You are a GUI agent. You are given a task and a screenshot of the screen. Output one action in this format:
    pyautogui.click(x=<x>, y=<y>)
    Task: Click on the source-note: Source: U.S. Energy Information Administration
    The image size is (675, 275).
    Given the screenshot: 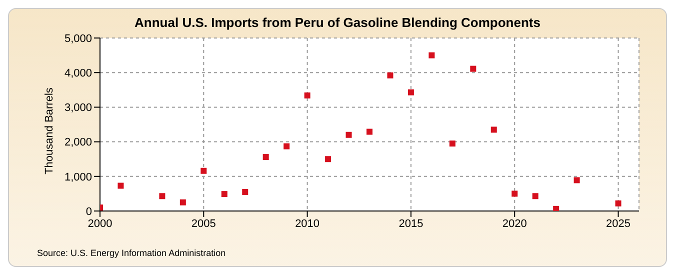 What is the action you would take?
    pyautogui.click(x=131, y=253)
    